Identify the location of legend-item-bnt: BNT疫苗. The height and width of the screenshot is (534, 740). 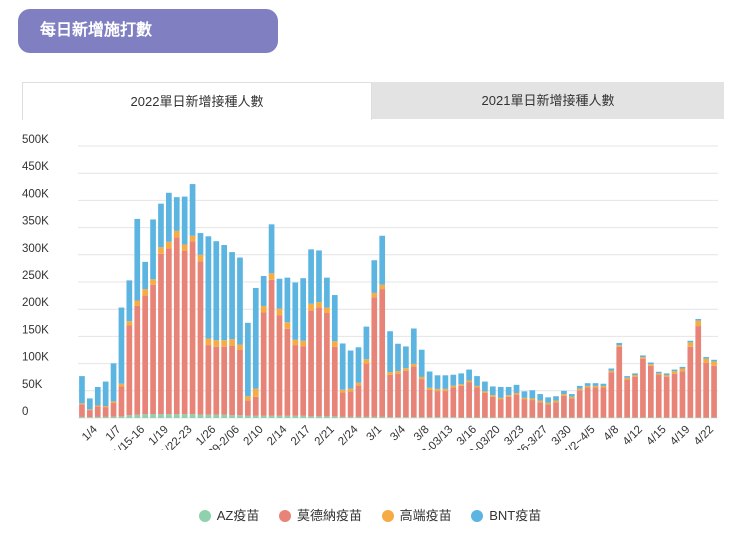
(506, 514).